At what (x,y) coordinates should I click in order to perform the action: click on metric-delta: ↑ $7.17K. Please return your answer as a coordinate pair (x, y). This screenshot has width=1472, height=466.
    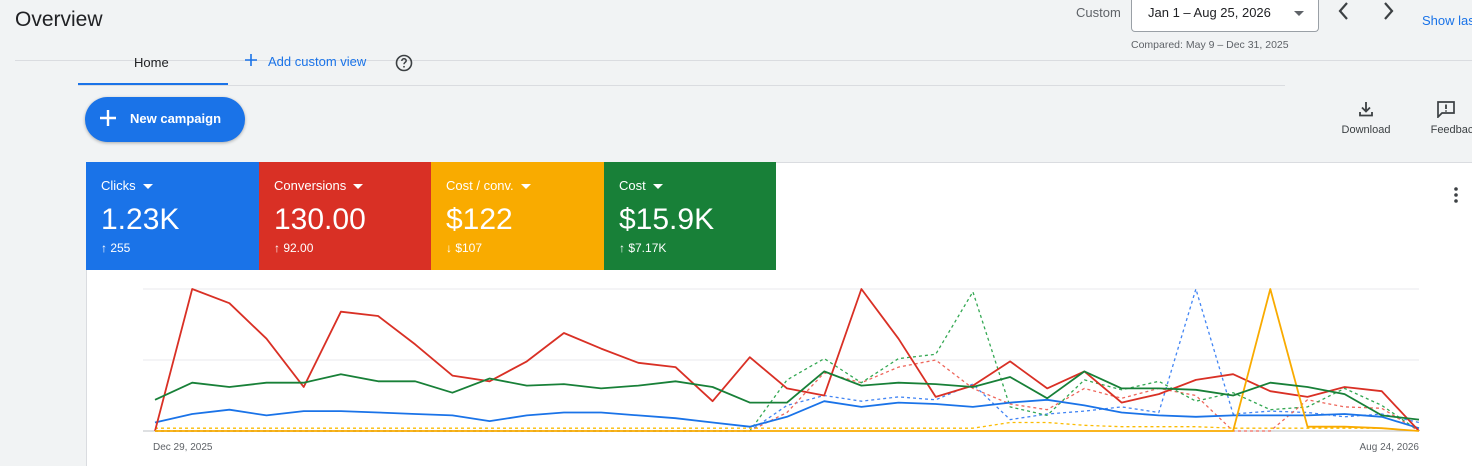
    Looking at the image, I should click on (643, 248).